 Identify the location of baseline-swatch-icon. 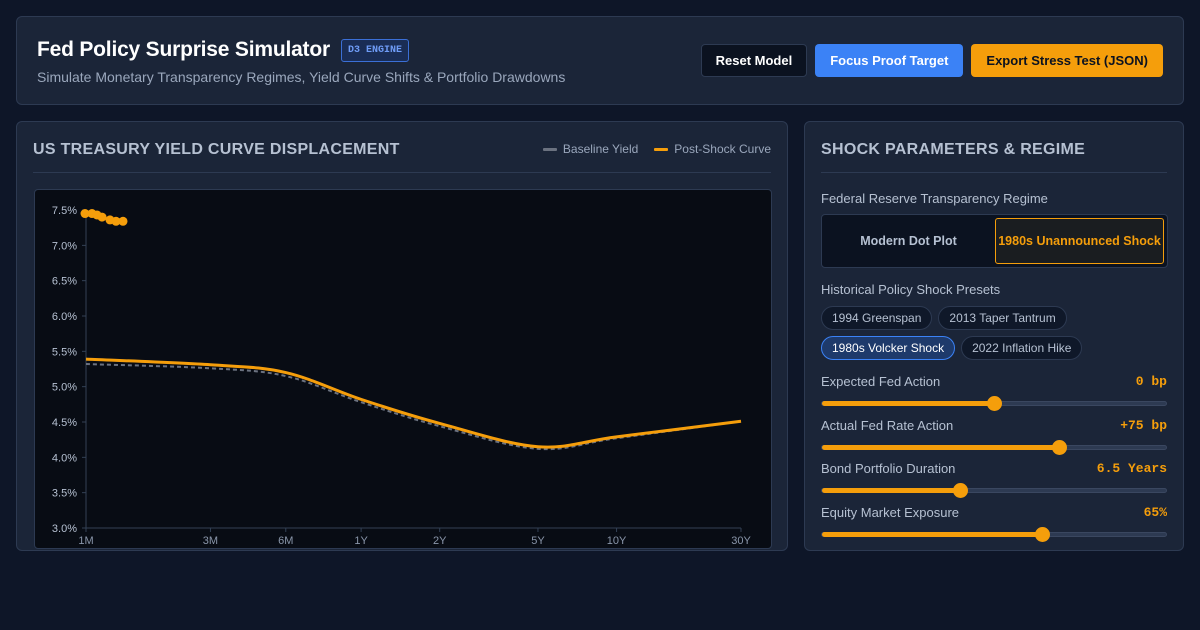
(549, 149).